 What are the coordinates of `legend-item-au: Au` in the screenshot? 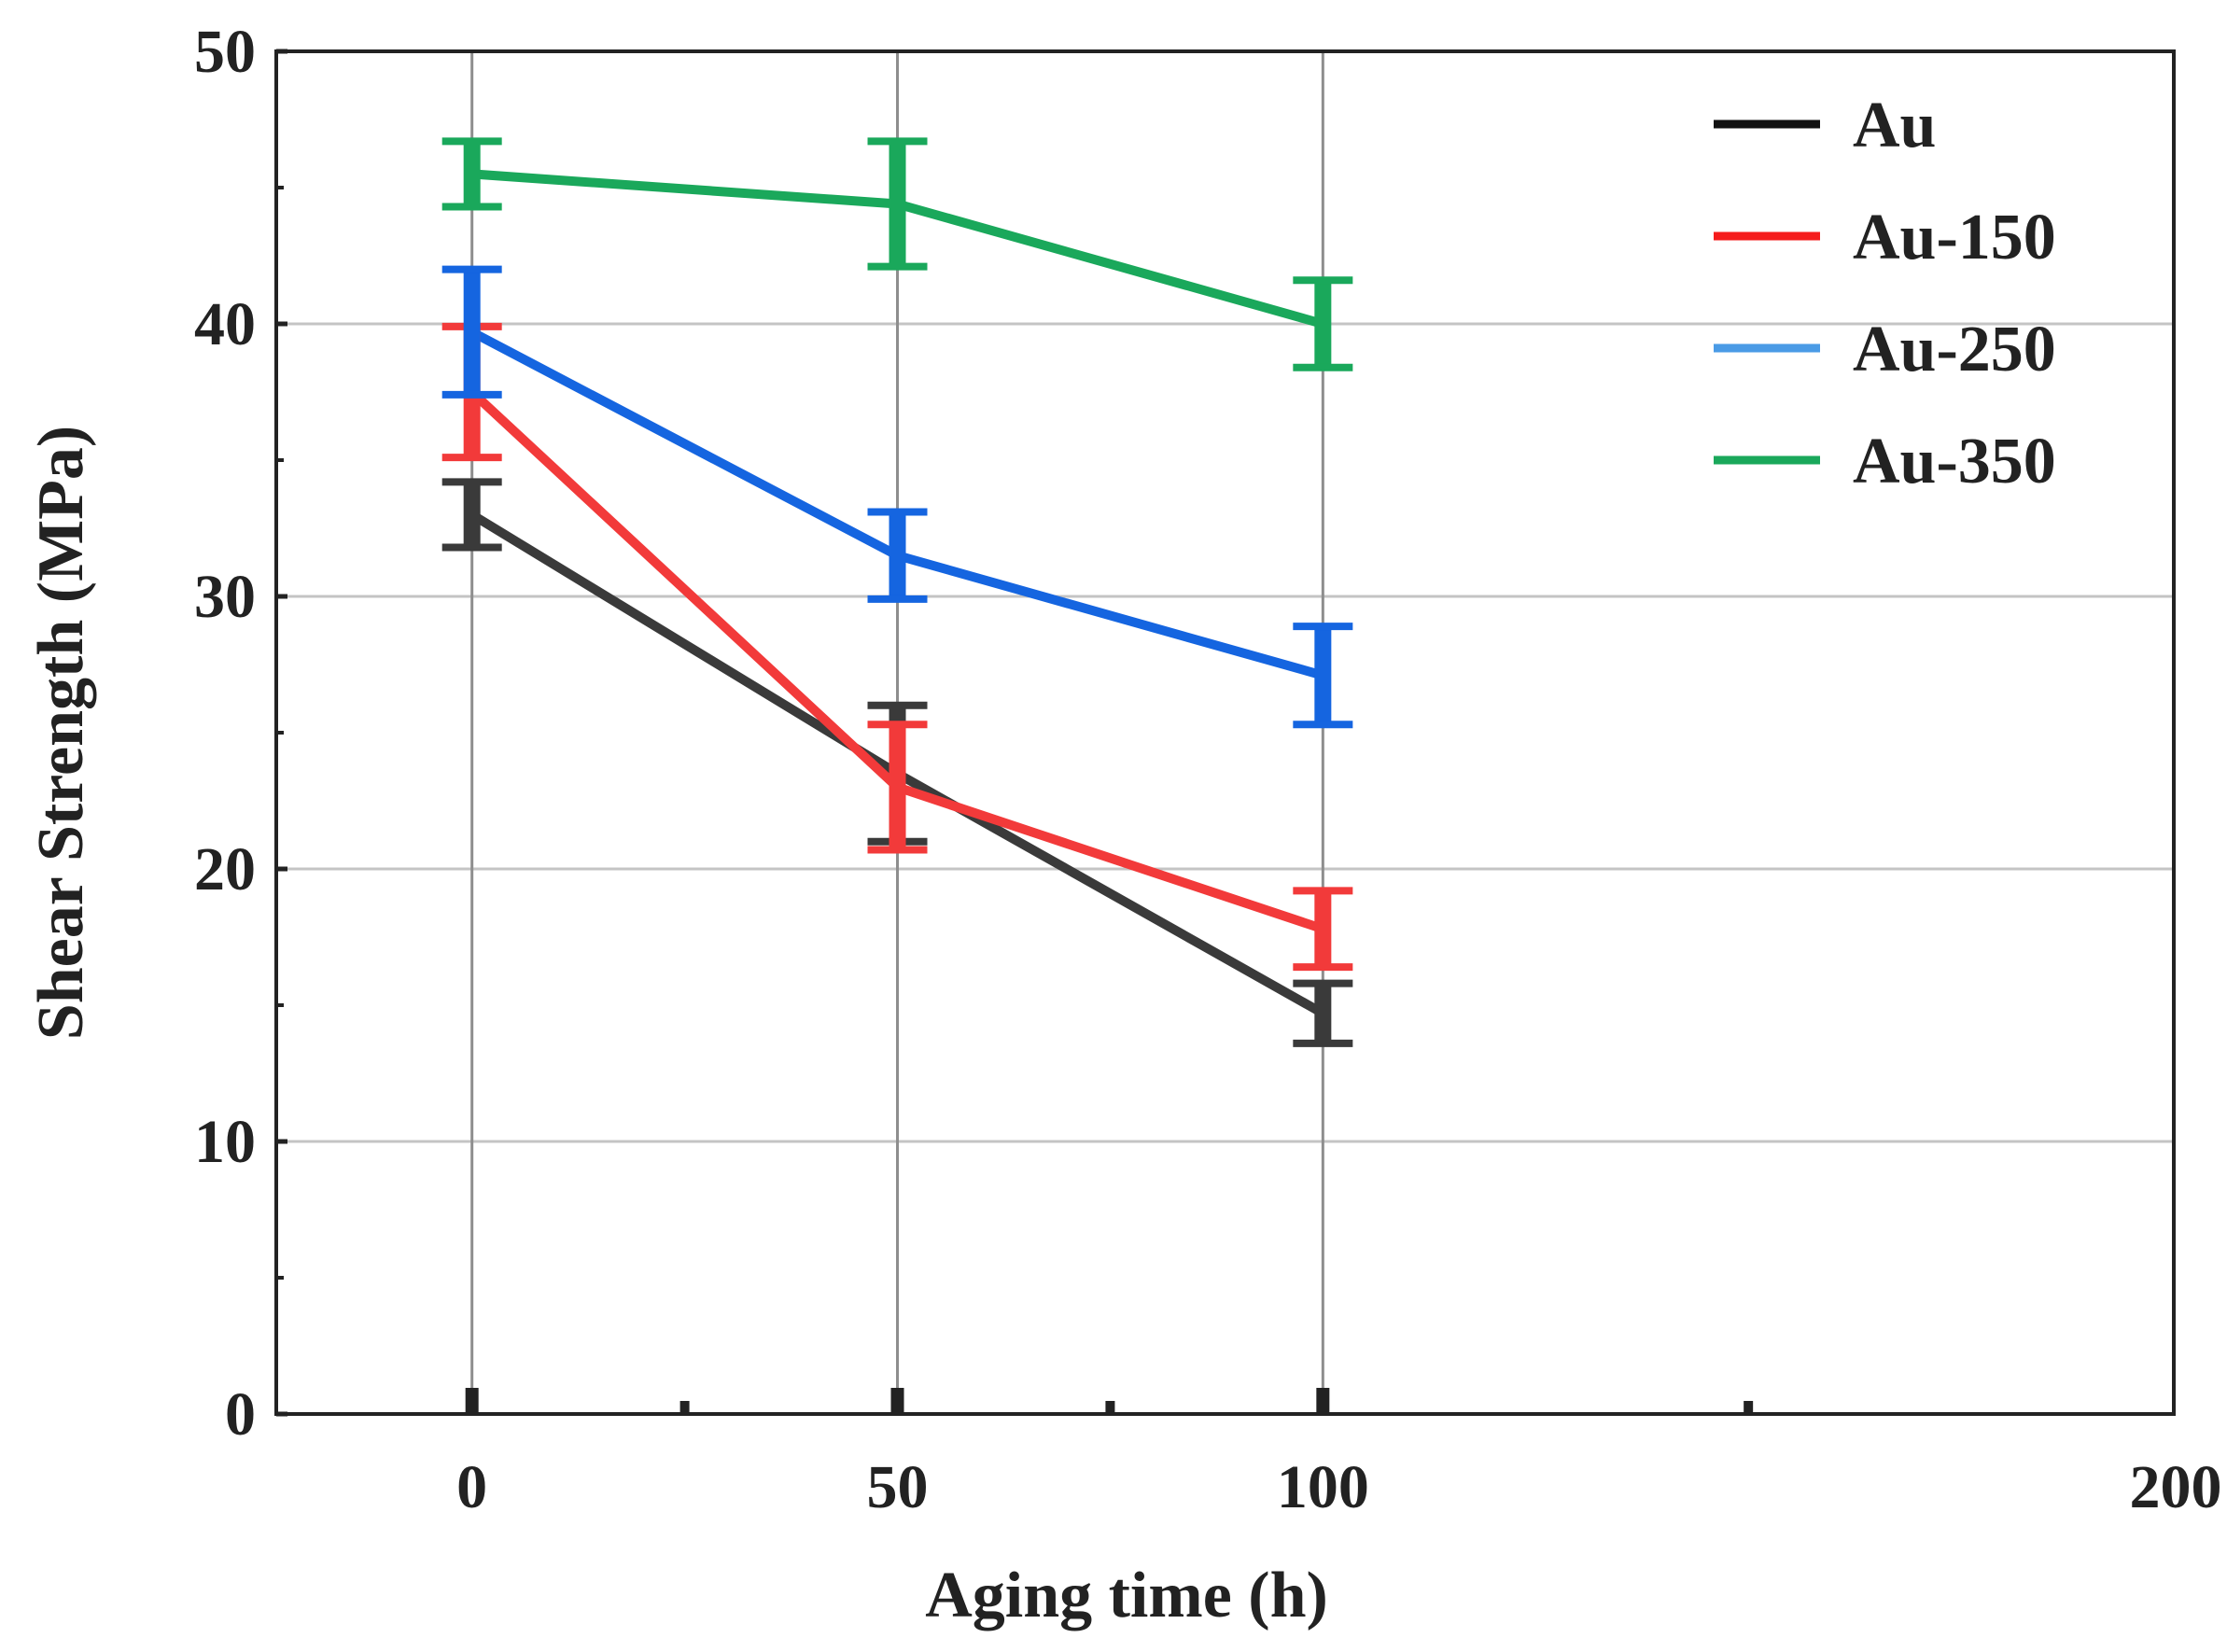 It's located at (1825, 126).